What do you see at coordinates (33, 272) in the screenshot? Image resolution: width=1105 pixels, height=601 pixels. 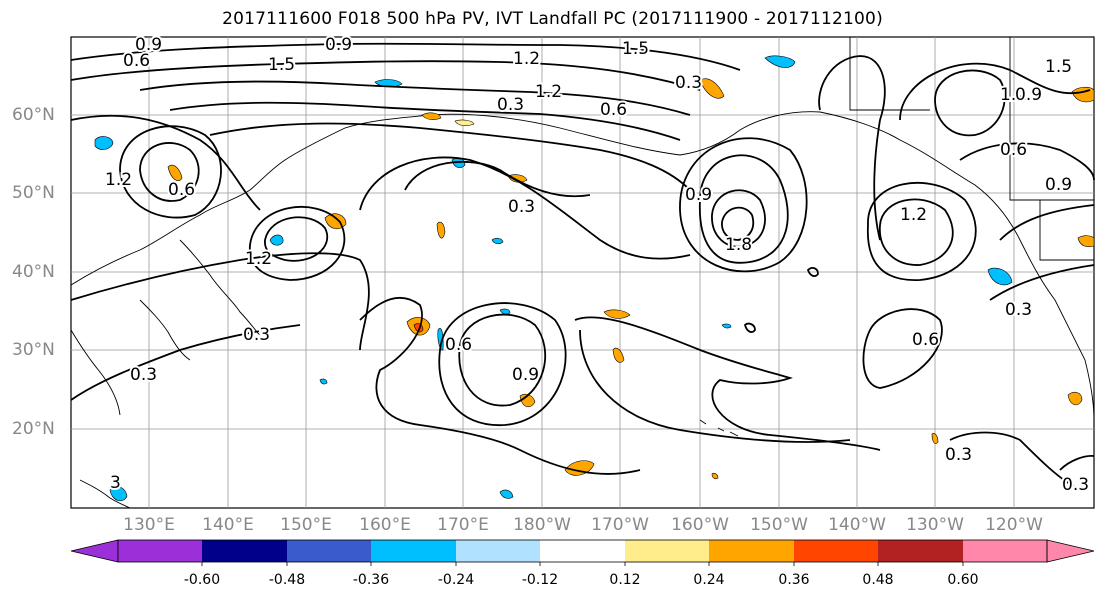 I see `lat-label-40n: 40°N` at bounding box center [33, 272].